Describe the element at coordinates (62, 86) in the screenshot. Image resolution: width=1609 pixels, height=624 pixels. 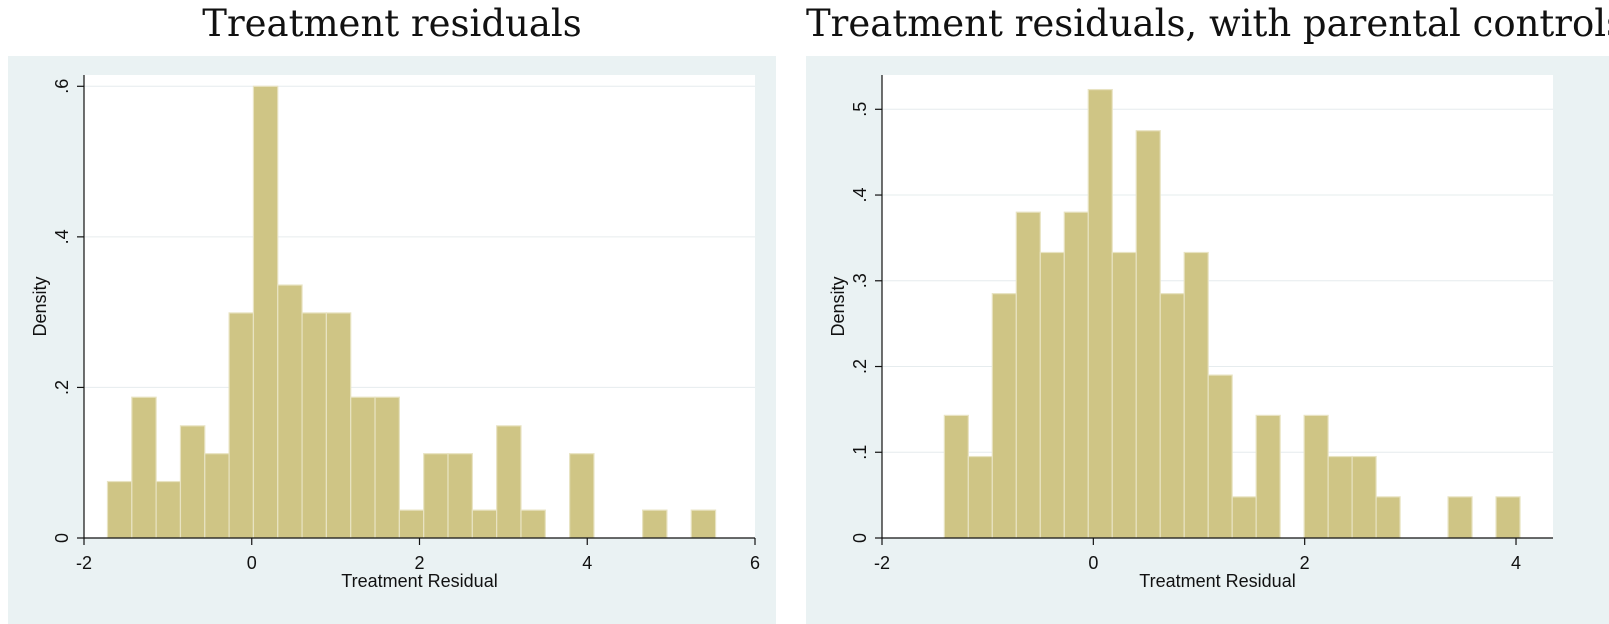
I see `left-y-tick-label: .6` at that location.